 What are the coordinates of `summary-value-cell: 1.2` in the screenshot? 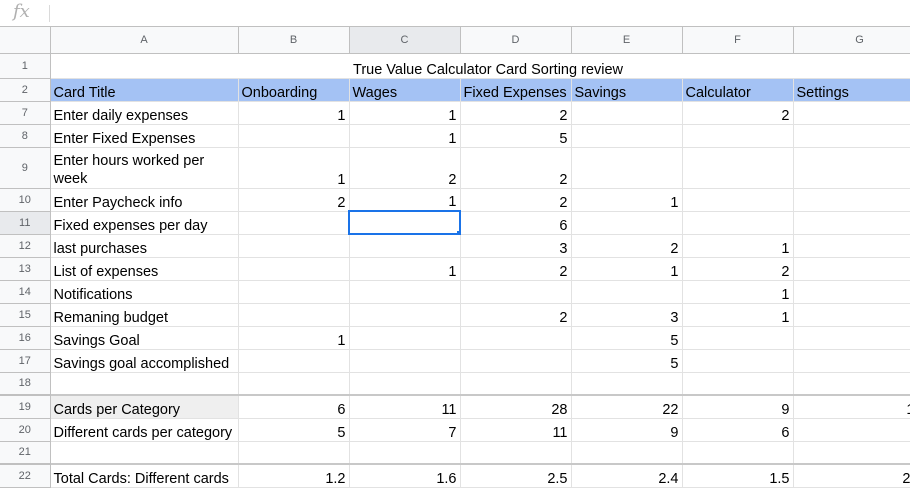 It's located at (293, 475).